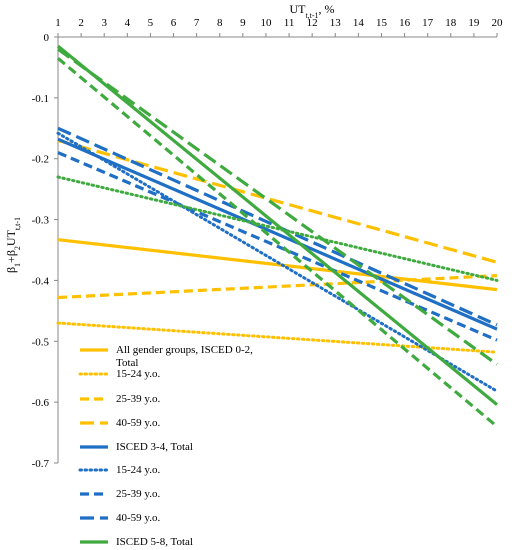  I want to click on x-tick-label: 13, so click(336, 23).